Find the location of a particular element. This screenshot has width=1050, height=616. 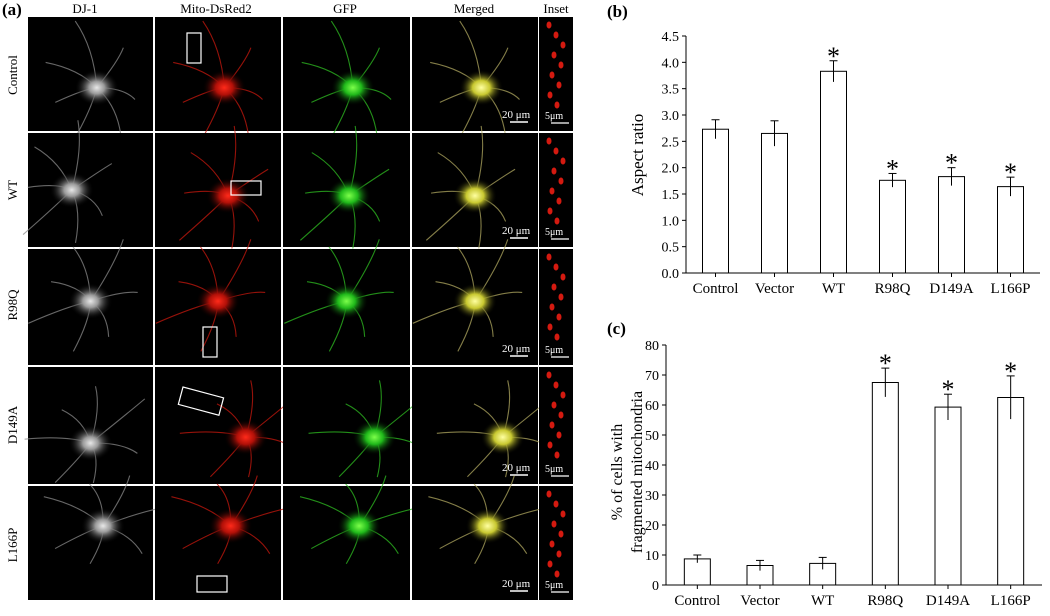

y-tick-label: 3.0 is located at coordinates (671, 116).